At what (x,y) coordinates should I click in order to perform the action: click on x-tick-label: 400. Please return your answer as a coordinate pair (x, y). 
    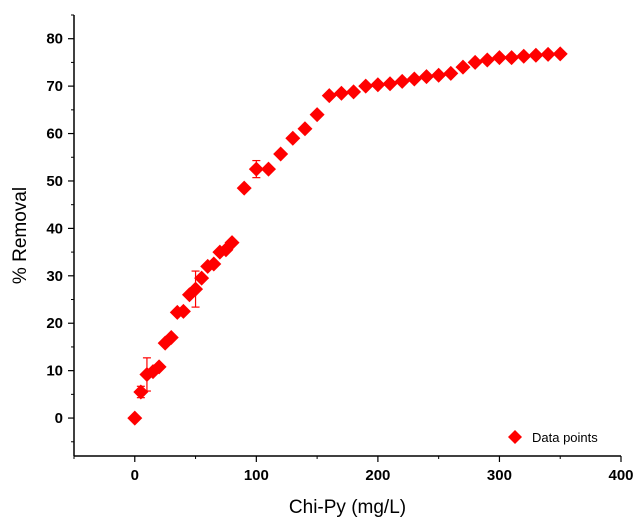
    Looking at the image, I should click on (620, 475).